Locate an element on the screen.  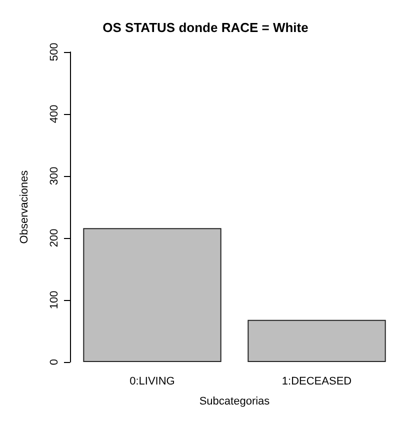
y-tick-label: 0 is located at coordinates (54, 362).